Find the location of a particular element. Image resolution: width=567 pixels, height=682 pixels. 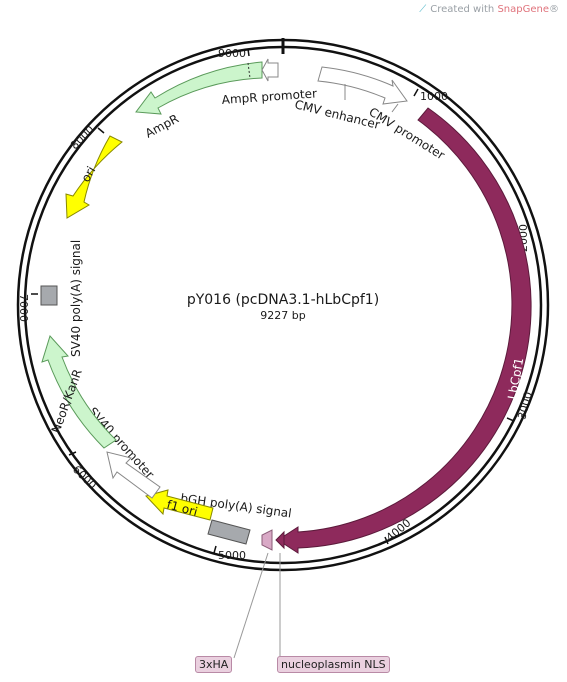

snapgene-credit: ⟋ Created with SnapGene® is located at coordinates (489, 9).